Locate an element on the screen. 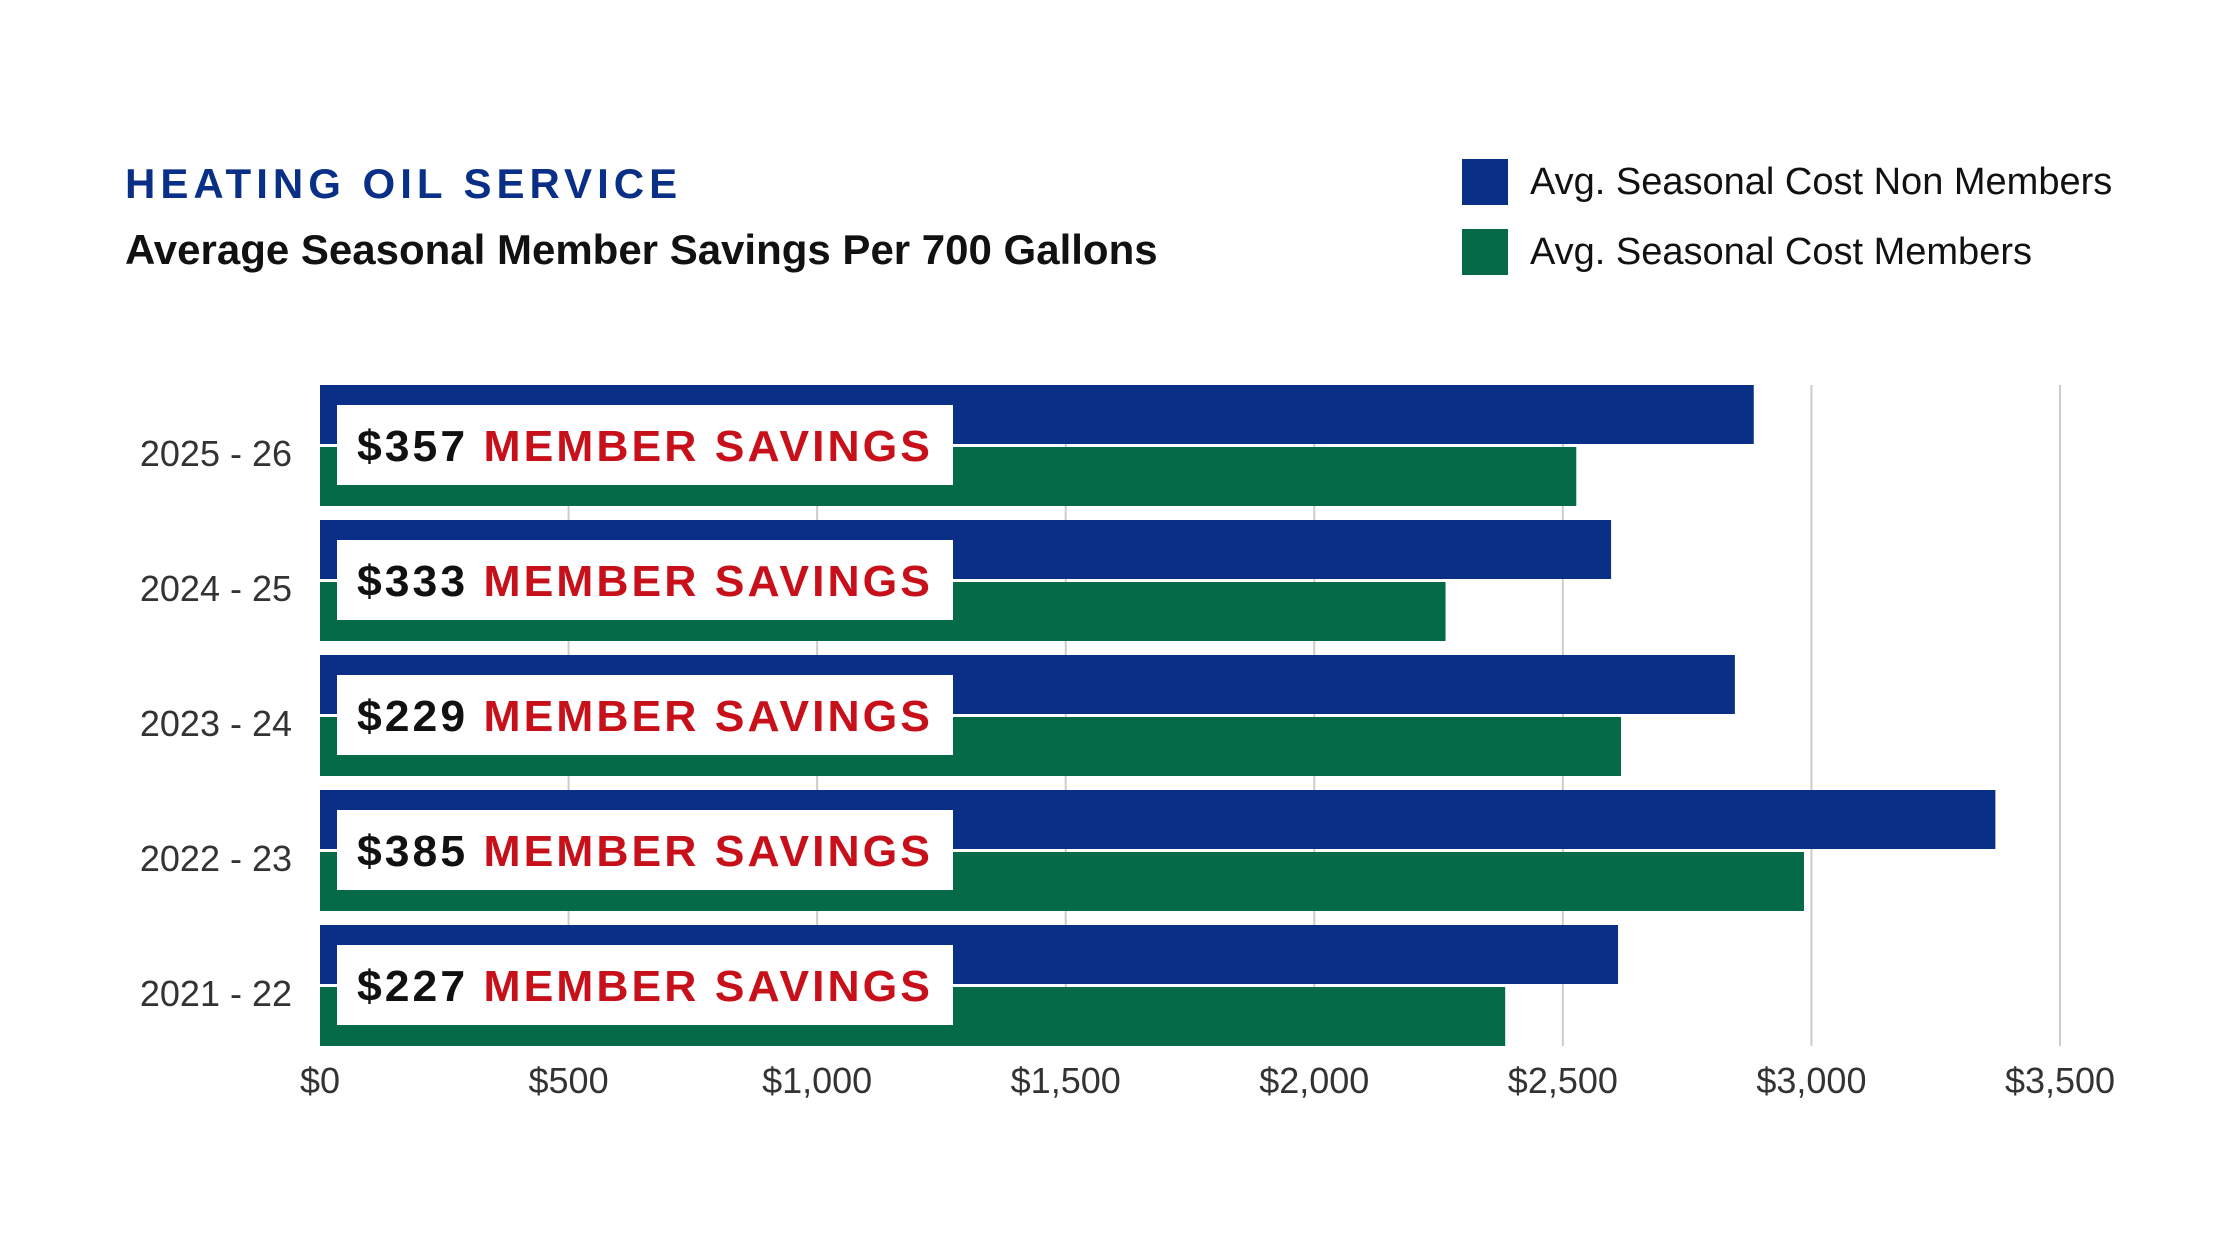 The image size is (2240, 1260). savings-amount-2: $229 is located at coordinates (420, 716).